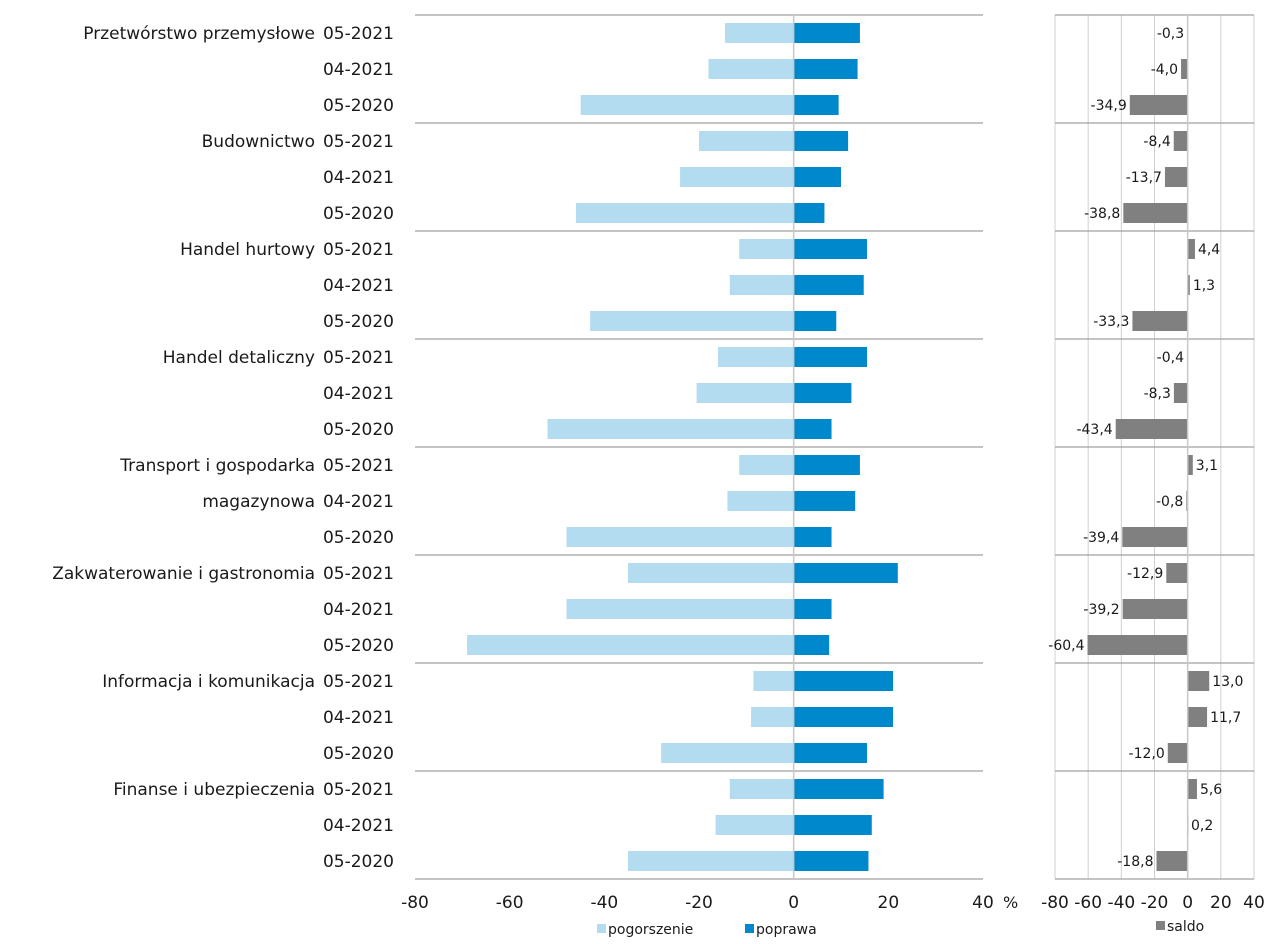  I want to click on left-x-tick-label: 0, so click(793, 903).